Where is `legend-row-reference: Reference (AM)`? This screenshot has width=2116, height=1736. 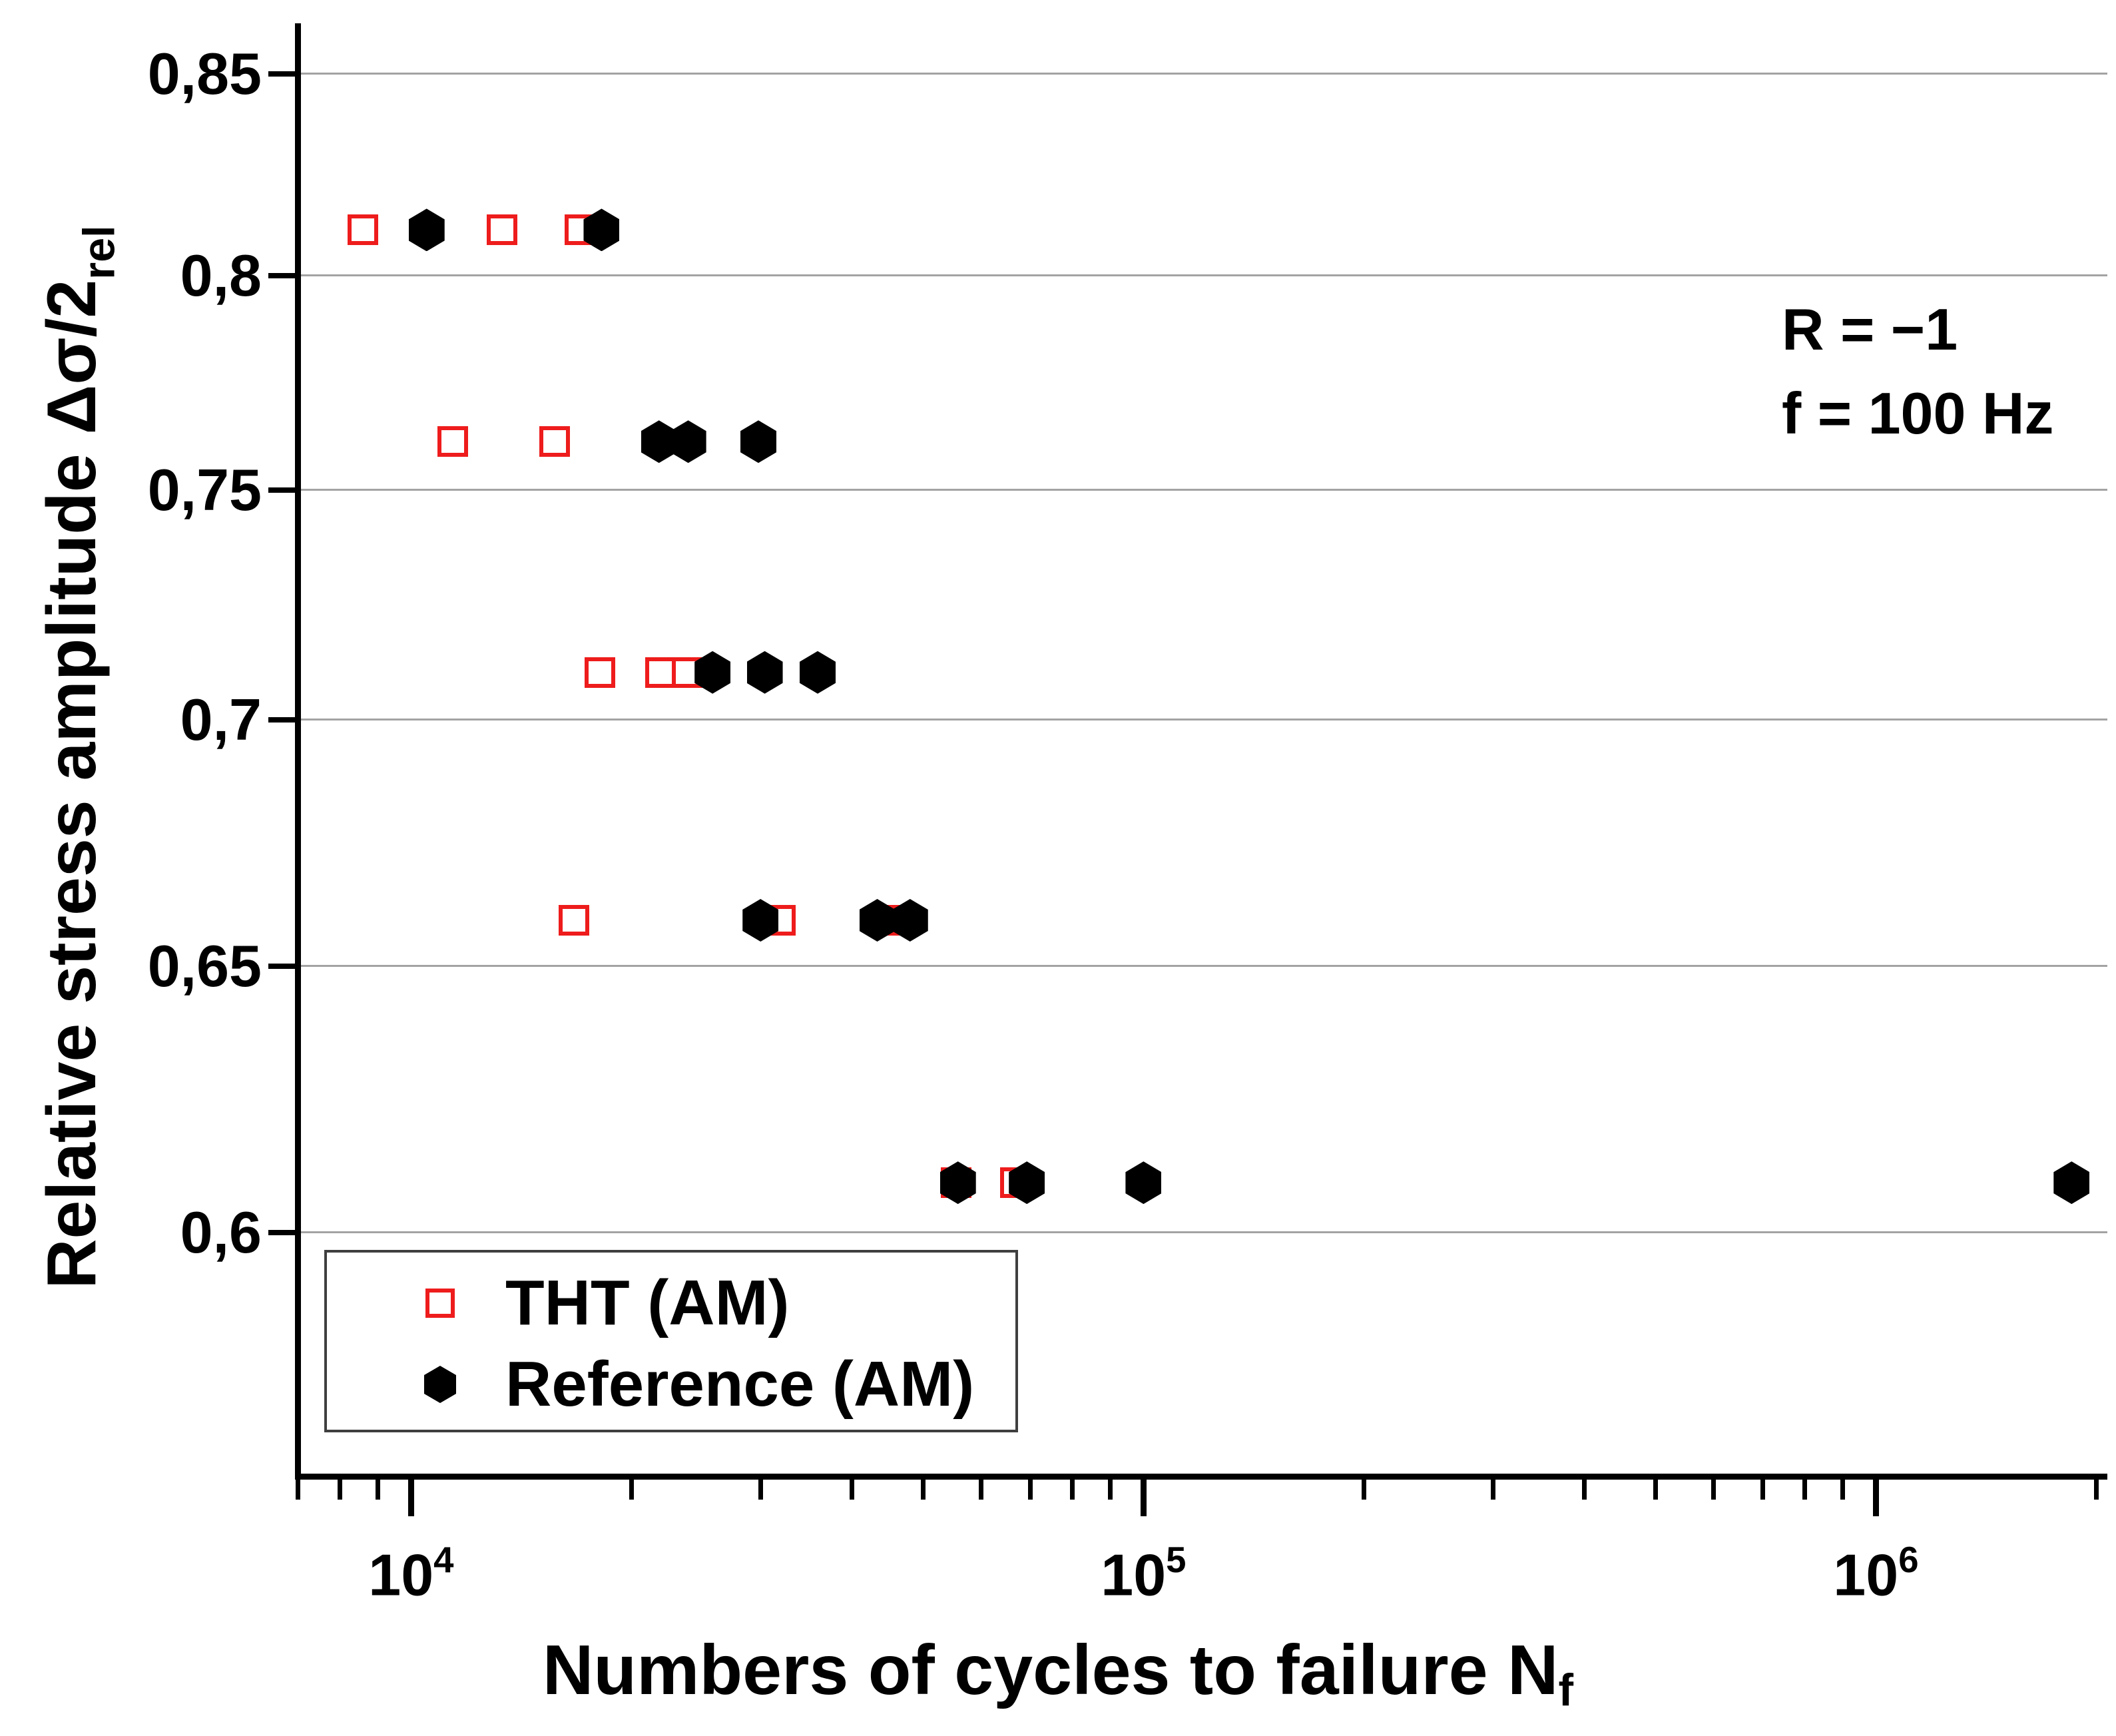 legend-row-reference: Reference (AM) is located at coordinates (671, 1384).